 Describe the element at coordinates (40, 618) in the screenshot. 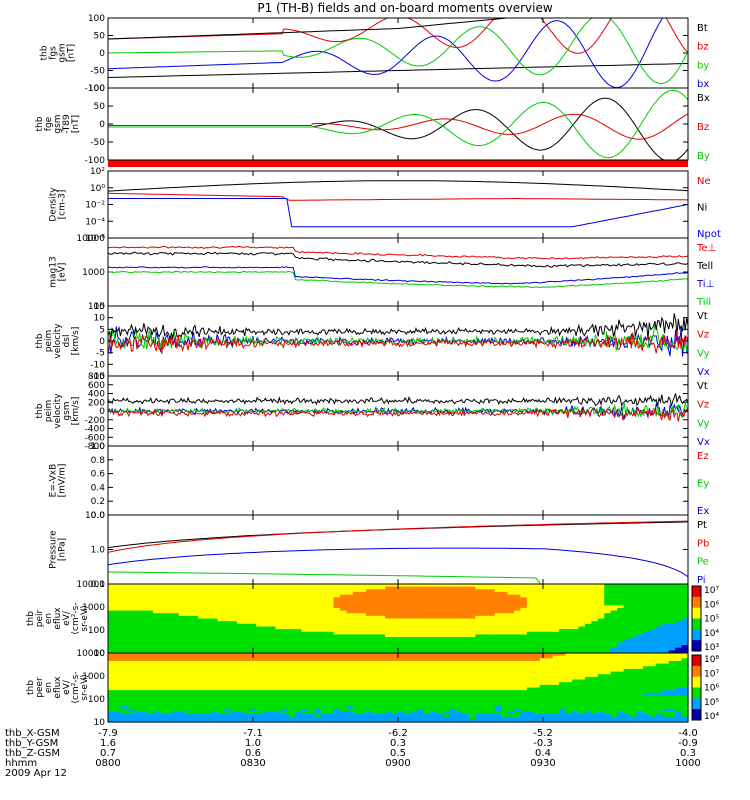

I see `ylabel-line: peir` at that location.